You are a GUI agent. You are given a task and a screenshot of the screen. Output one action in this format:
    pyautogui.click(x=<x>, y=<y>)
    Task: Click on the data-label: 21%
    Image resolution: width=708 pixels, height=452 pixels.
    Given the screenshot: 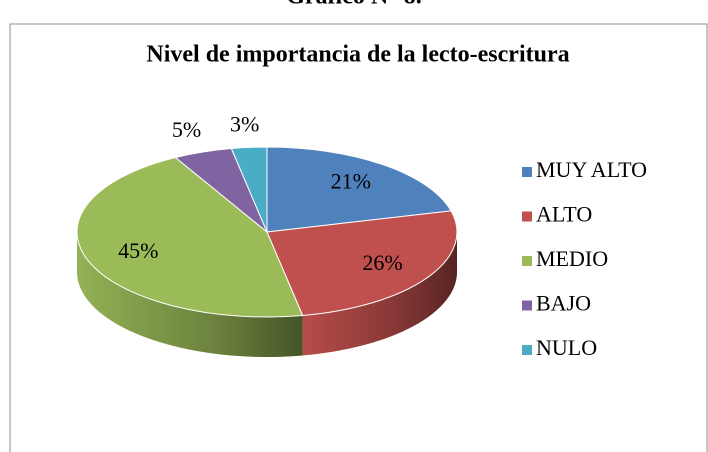 What is the action you would take?
    pyautogui.click(x=351, y=181)
    